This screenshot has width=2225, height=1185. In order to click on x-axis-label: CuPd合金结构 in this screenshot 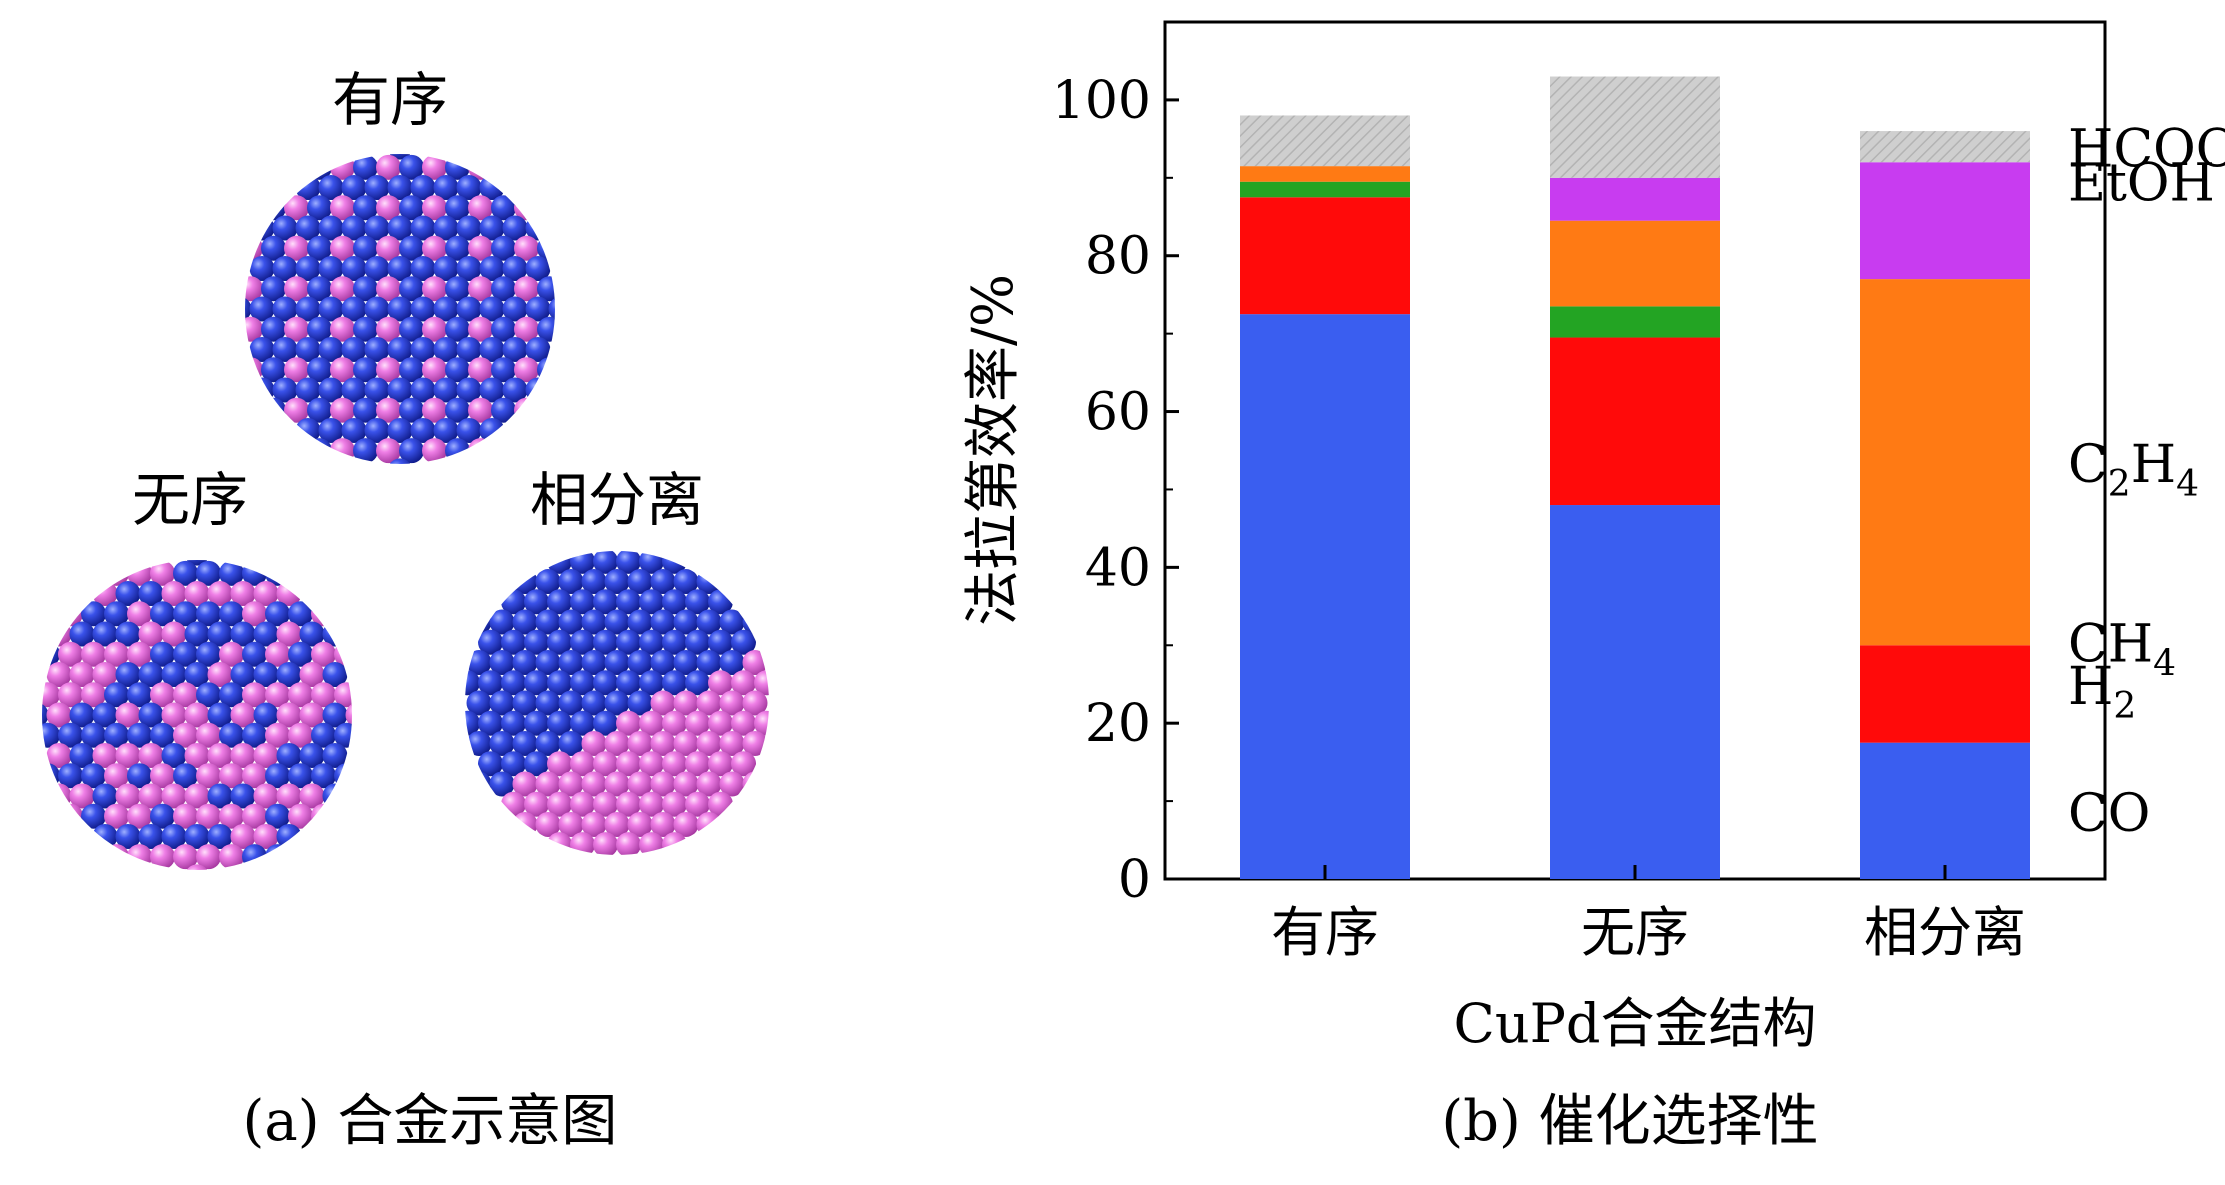, I will do `click(1635, 1023)`.